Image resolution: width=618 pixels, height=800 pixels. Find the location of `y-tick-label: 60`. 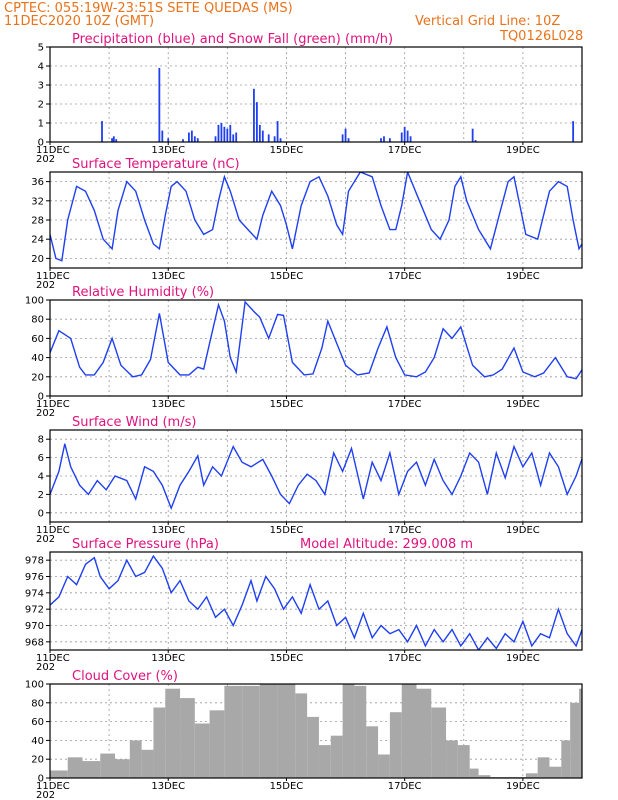

y-tick-label: 60 is located at coordinates (37, 339).